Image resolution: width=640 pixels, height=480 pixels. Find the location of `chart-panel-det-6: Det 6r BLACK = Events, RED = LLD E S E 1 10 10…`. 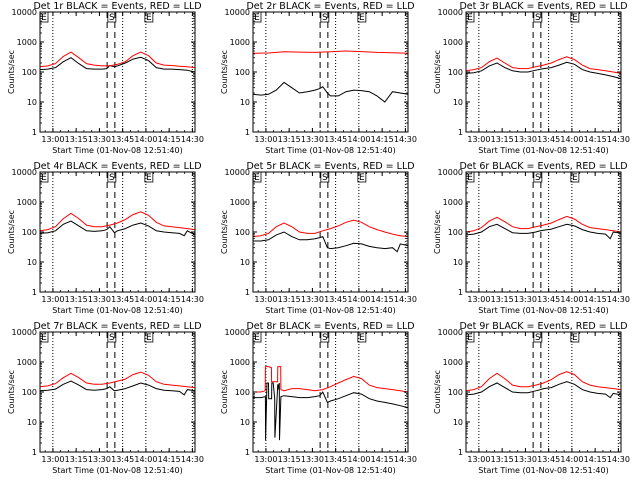

chart-panel-det-6: Det 6r BLACK = Events, RED = LLD E S E 1 10 10… is located at coordinates (532, 240).